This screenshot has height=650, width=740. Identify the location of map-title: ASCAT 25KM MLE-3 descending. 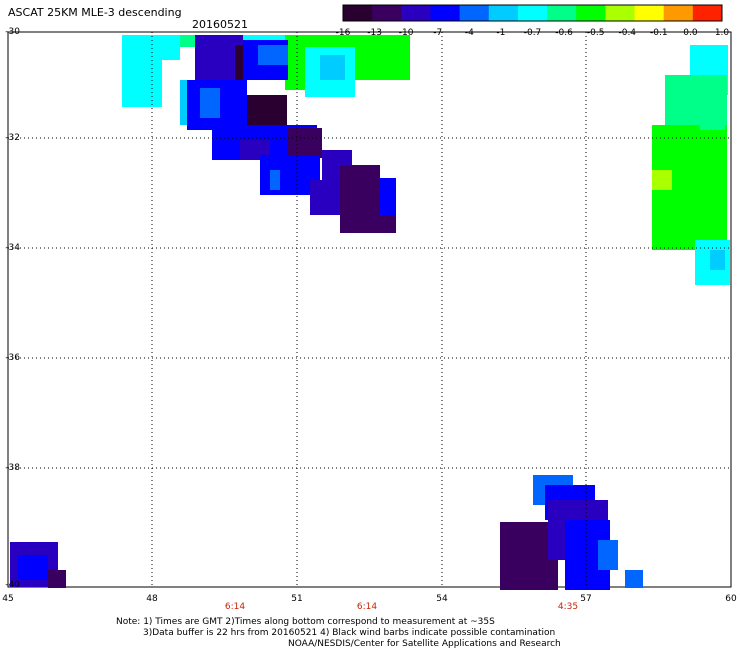
(95, 12).